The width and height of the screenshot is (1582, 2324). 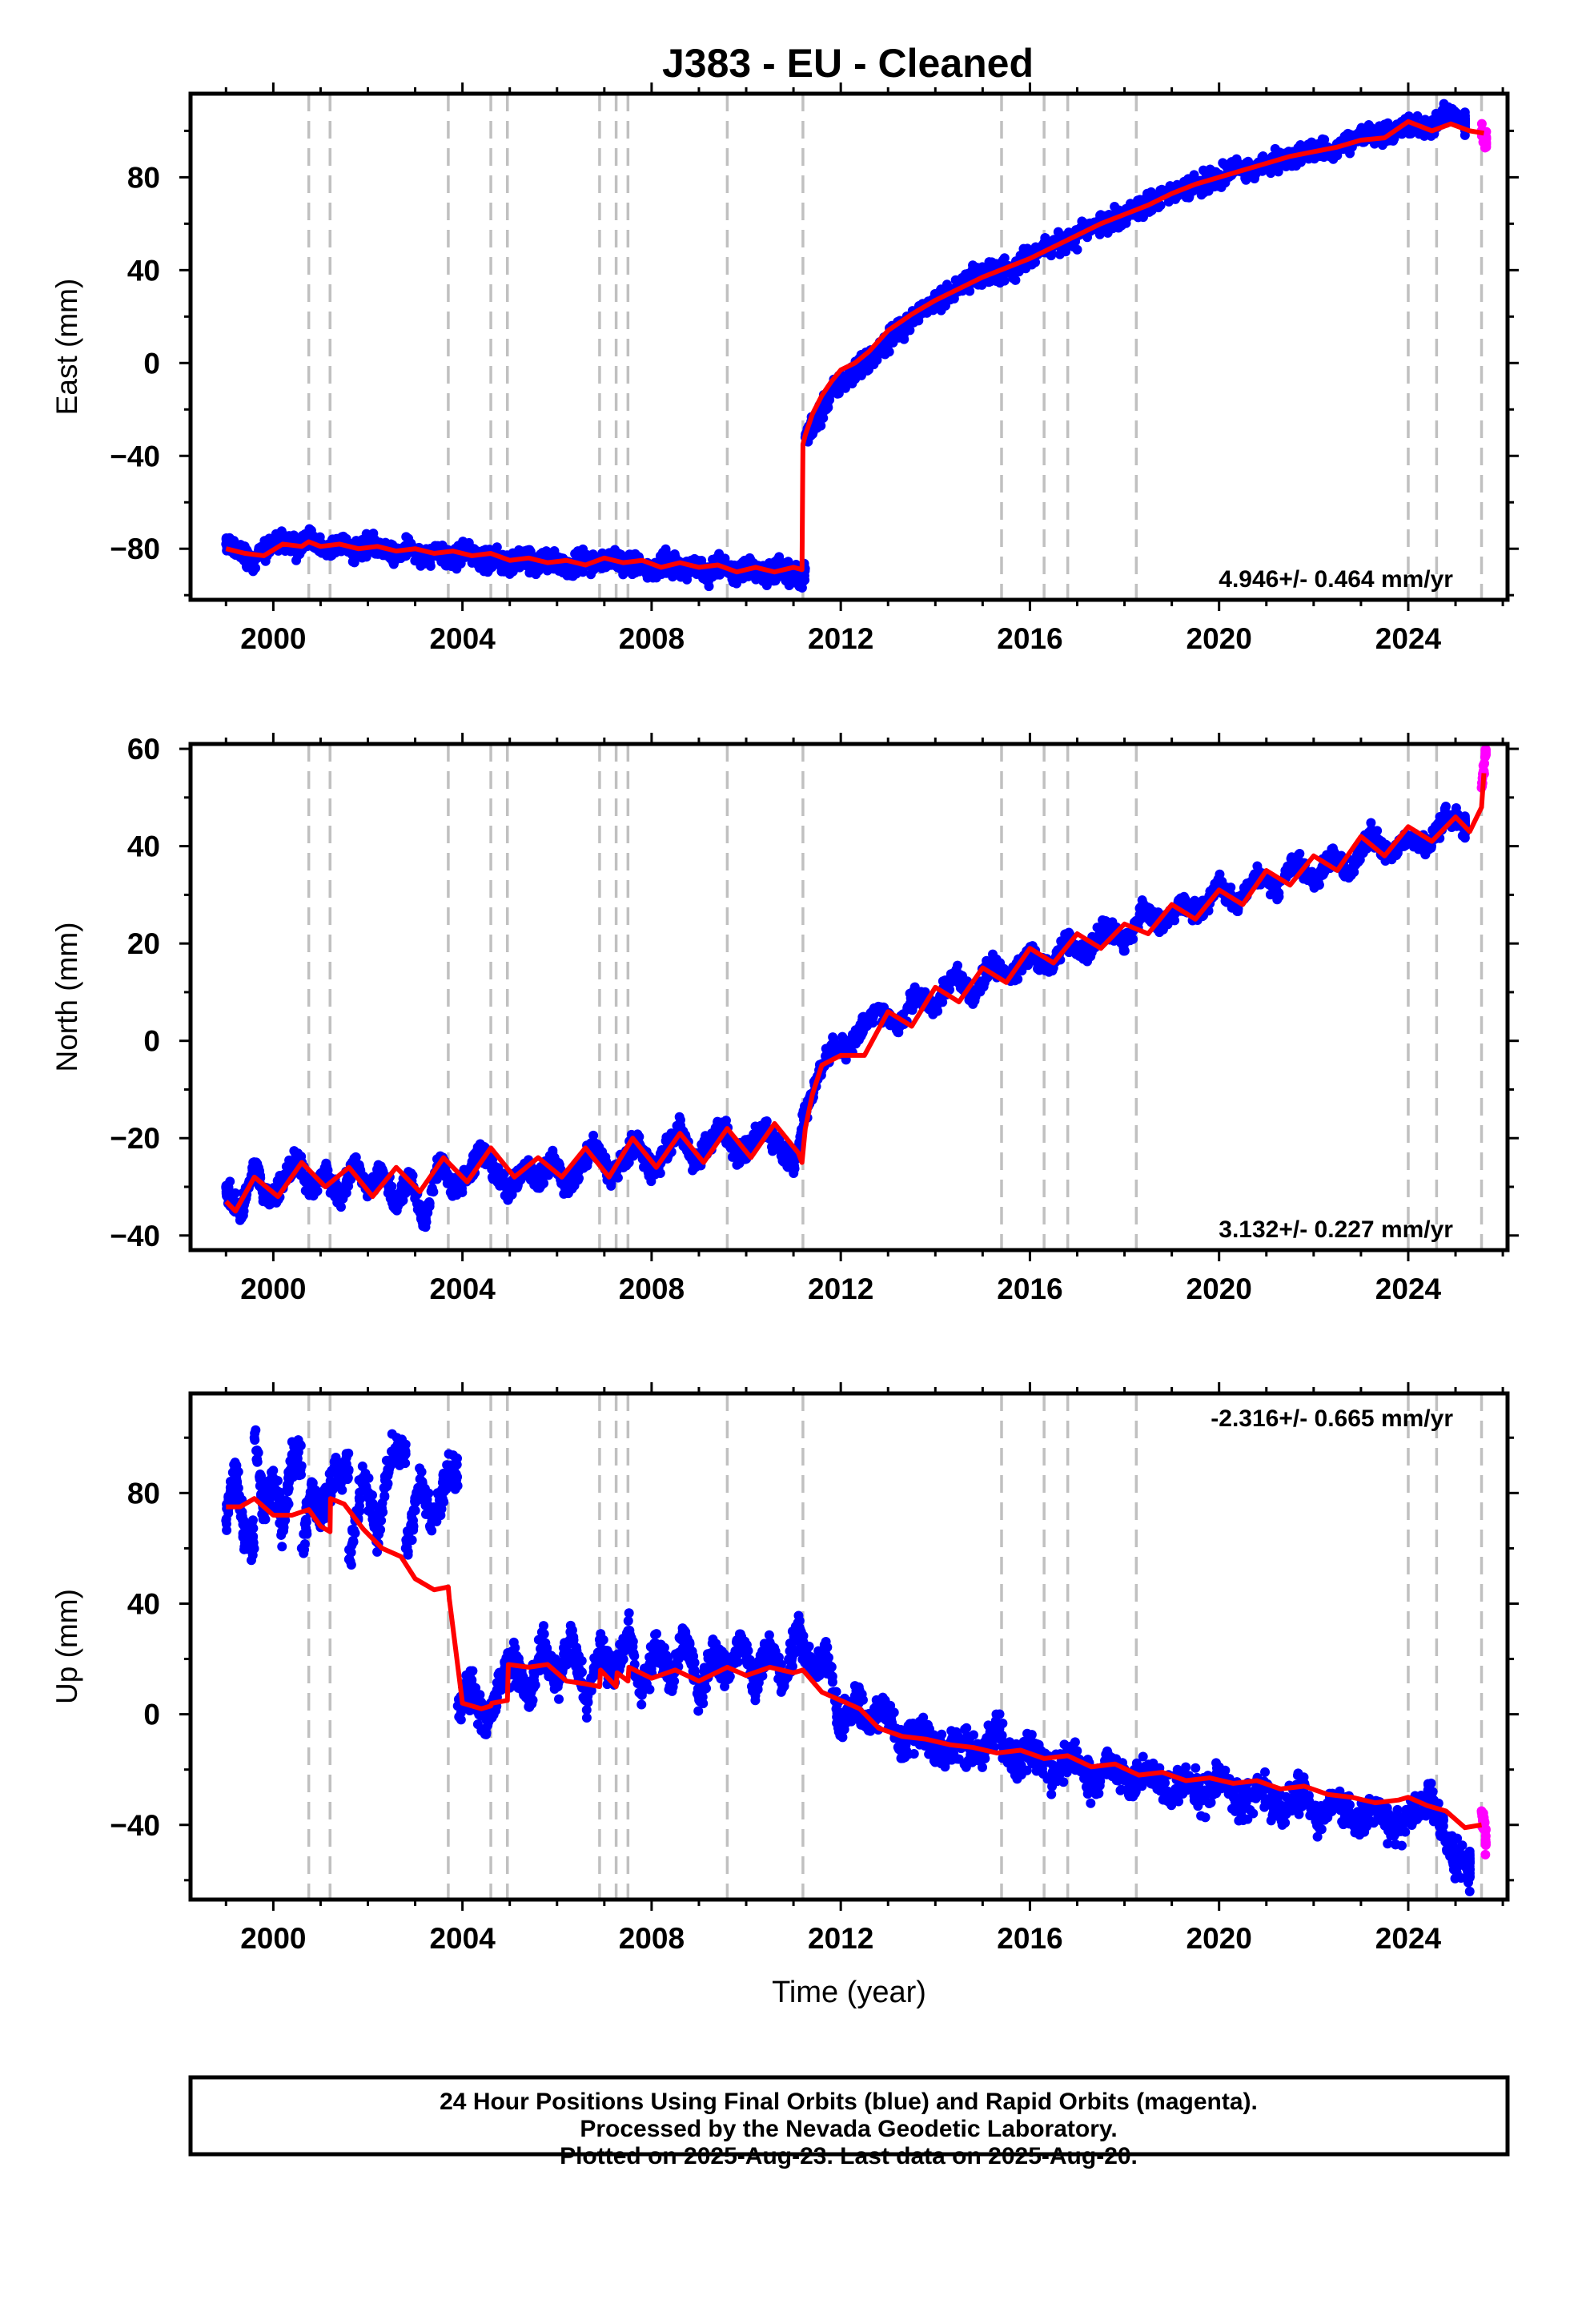 What do you see at coordinates (1409, 638) in the screenshot?
I see `x-tick-label: 2024` at bounding box center [1409, 638].